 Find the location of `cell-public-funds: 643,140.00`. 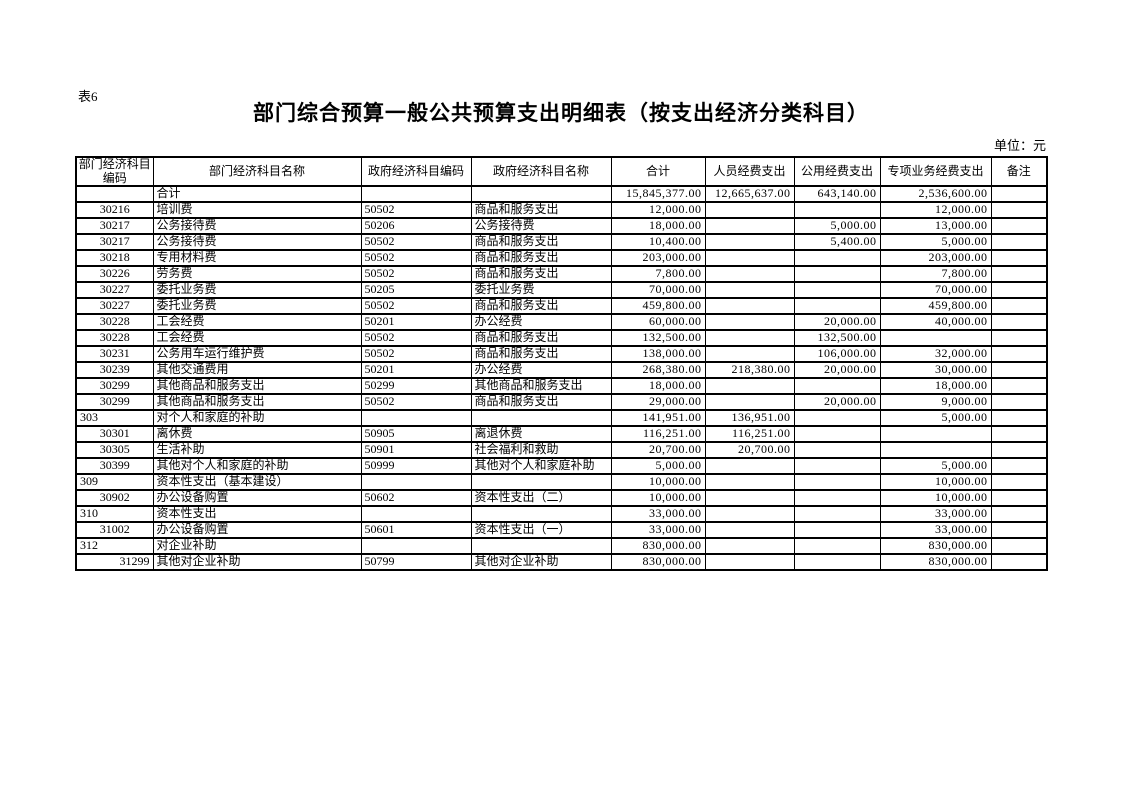

cell-public-funds: 643,140.00 is located at coordinates (837, 194).